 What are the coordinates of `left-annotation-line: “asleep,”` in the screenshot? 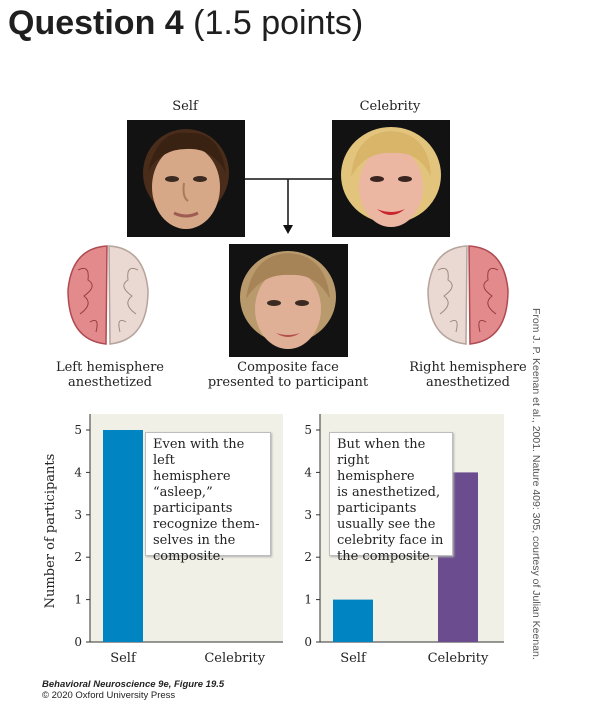 It's located at (183, 492).